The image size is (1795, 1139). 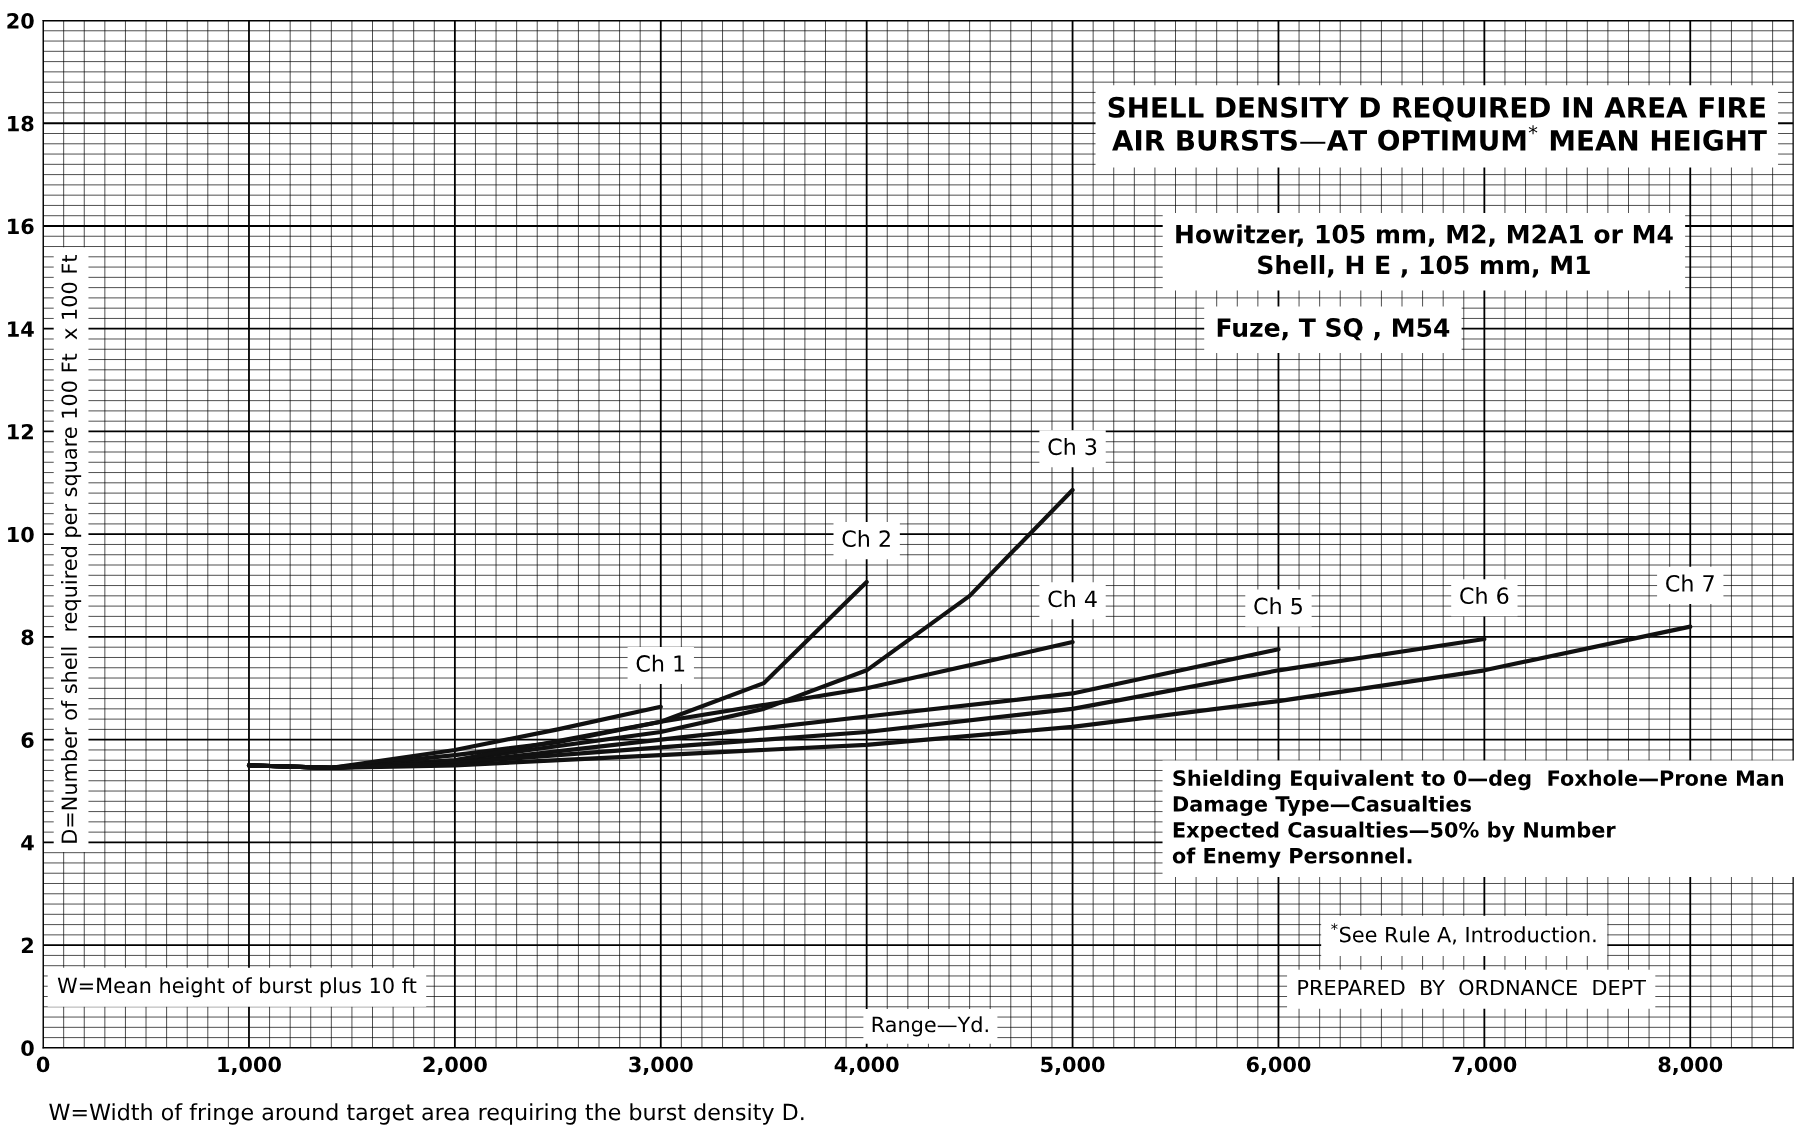 I want to click on y-tick-label: 14, so click(x=21, y=329).